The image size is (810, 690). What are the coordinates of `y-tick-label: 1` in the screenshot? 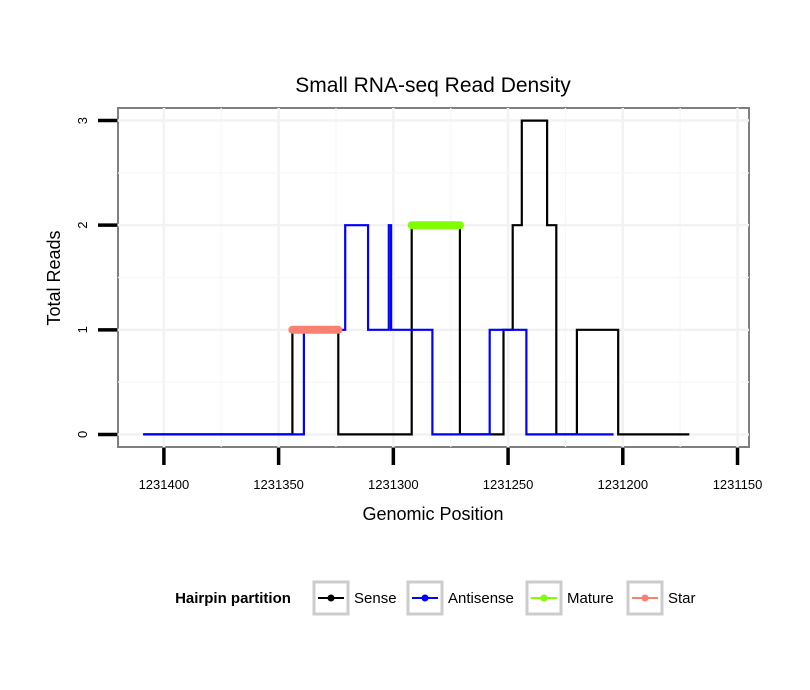 It's located at (82, 329).